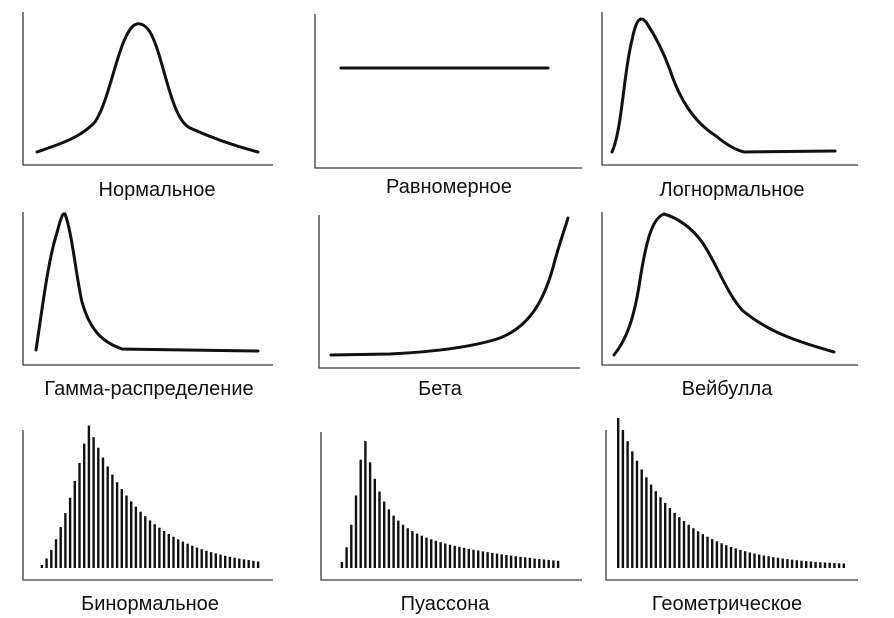 Image resolution: width=894 pixels, height=618 pixels. What do you see at coordinates (729, 89) in the screenshot?
I see `axis-lognormal` at bounding box center [729, 89].